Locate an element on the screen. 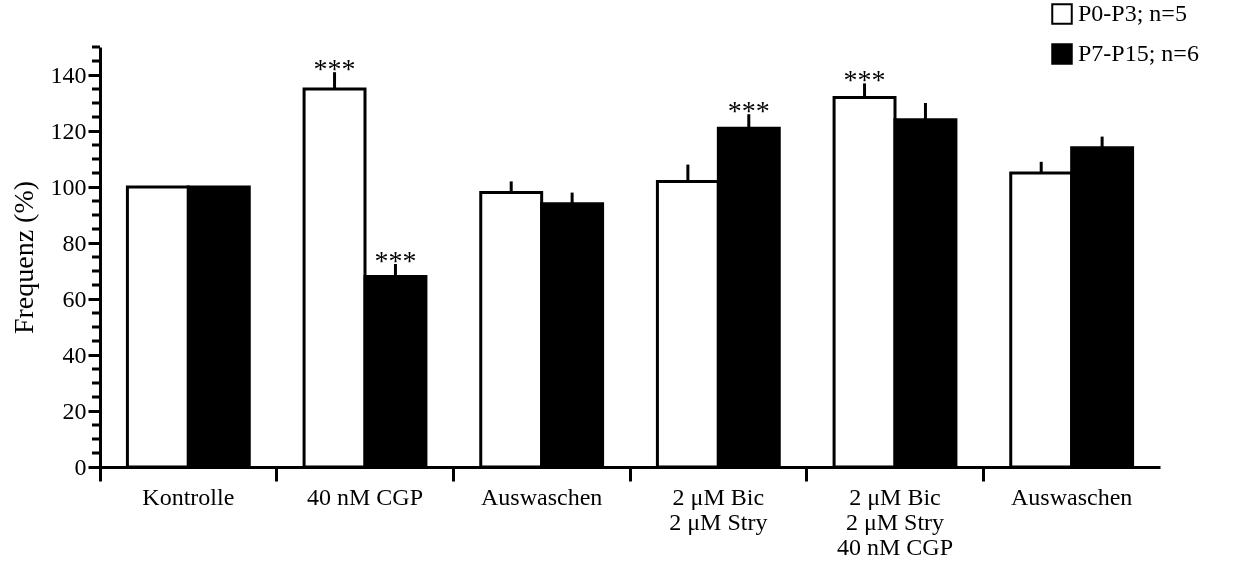  x-tick-label: 40 nM CGP is located at coordinates (365, 496).